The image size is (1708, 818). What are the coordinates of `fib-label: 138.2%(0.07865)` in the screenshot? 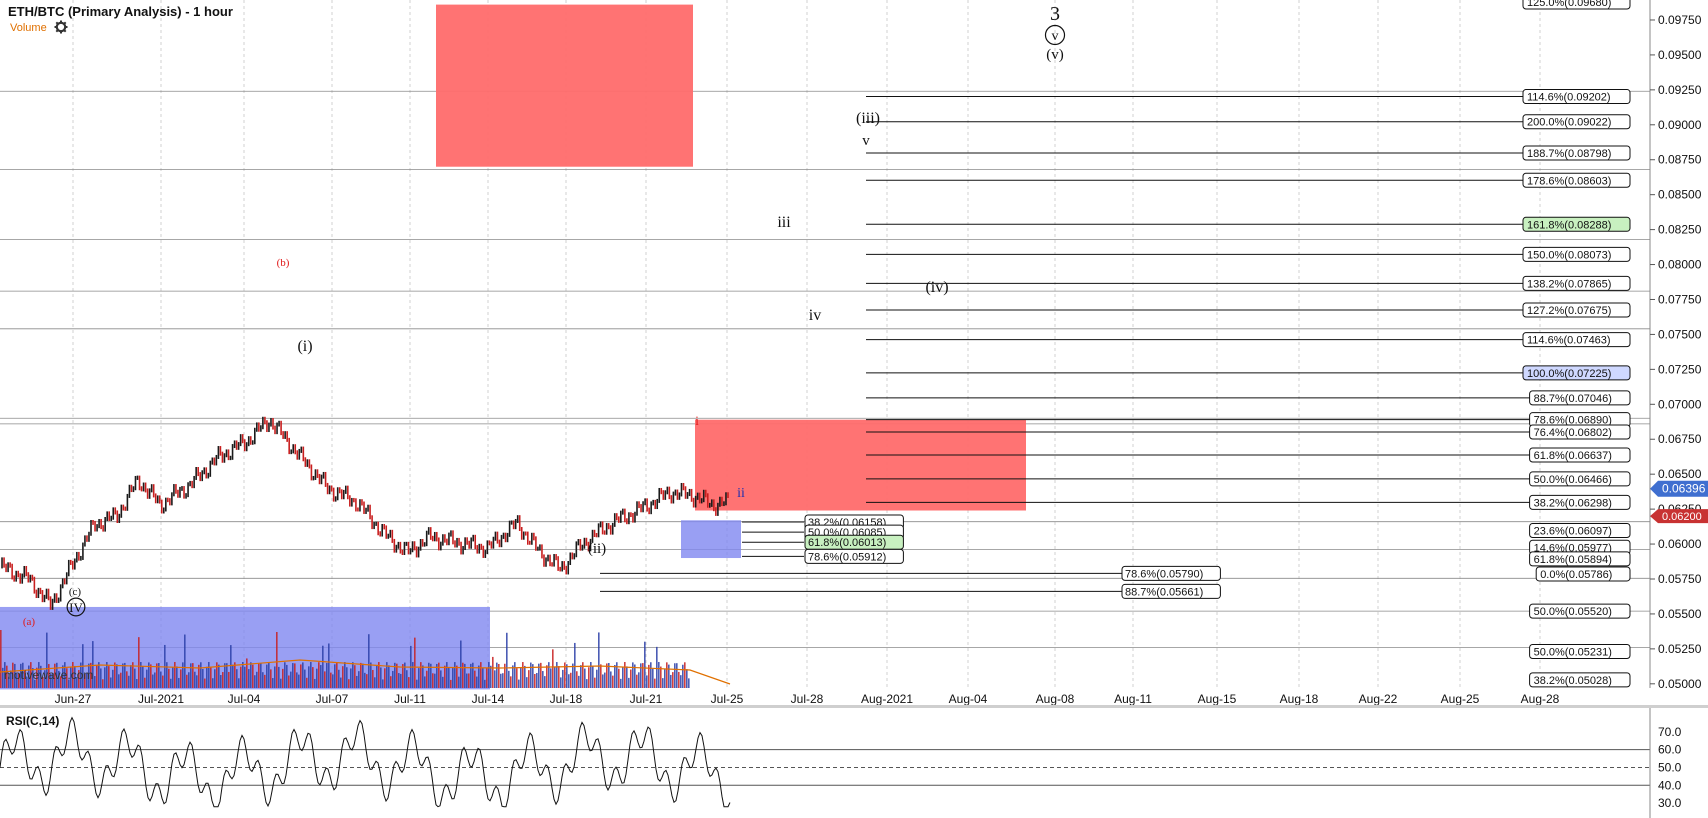 It's located at (1569, 284).